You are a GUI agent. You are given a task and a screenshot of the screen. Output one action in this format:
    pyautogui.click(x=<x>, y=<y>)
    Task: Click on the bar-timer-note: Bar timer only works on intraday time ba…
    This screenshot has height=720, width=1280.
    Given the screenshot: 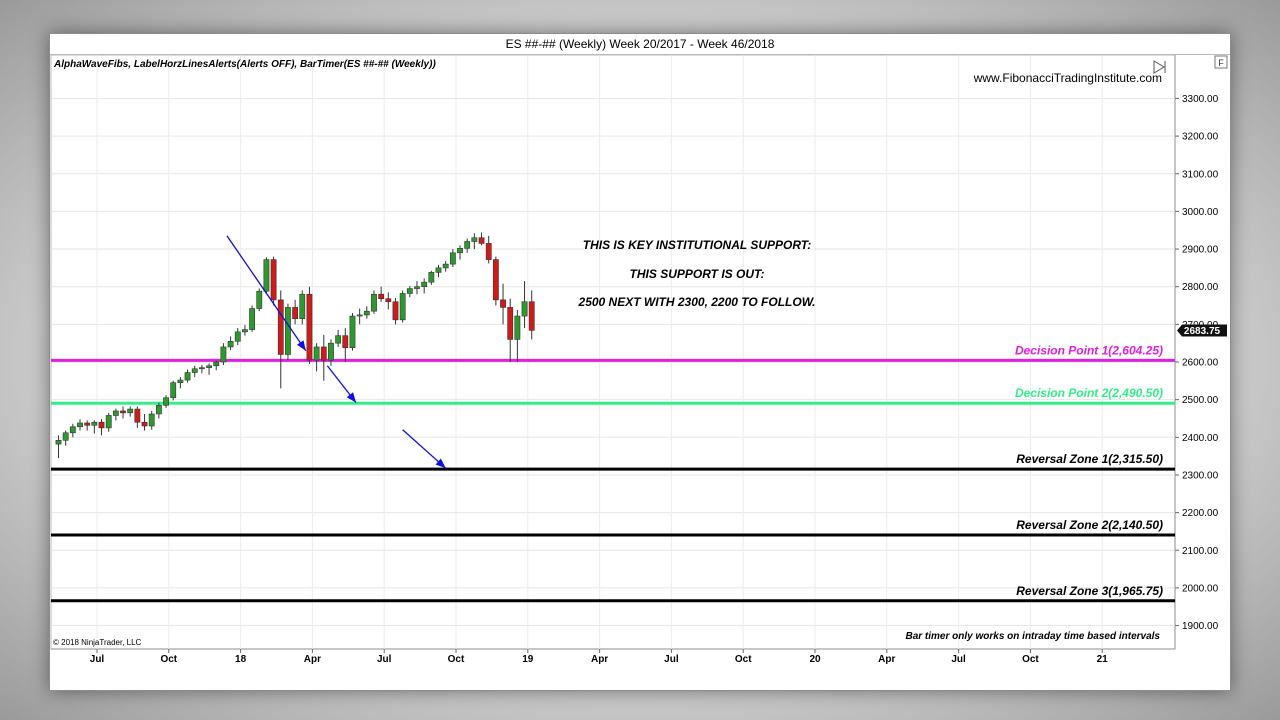 What is the action you would take?
    pyautogui.click(x=1032, y=636)
    